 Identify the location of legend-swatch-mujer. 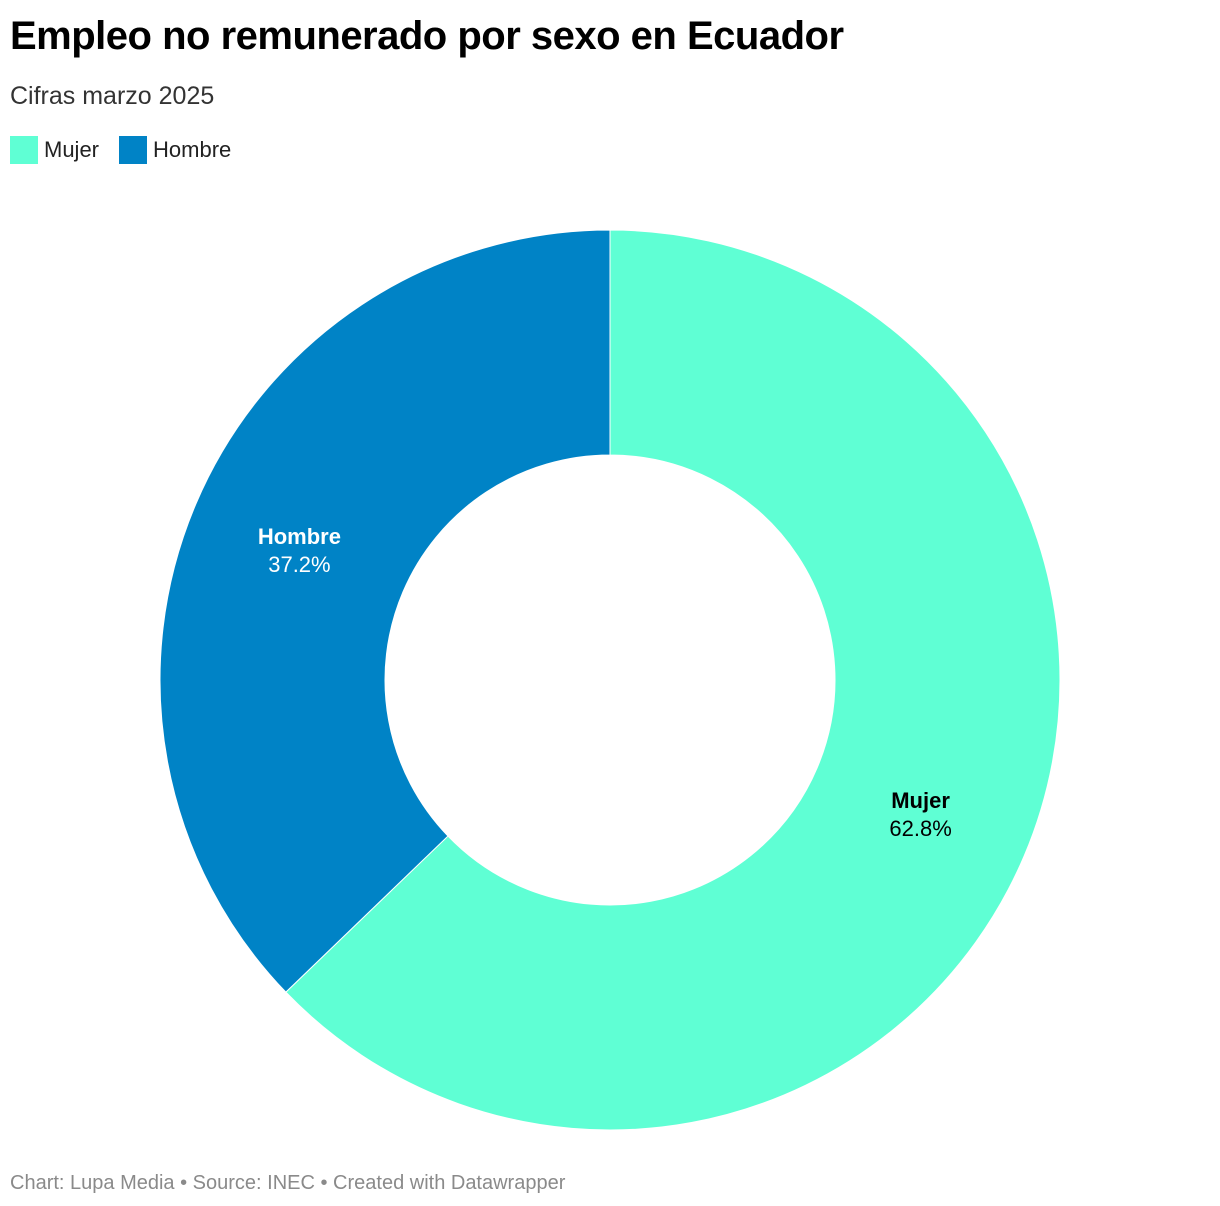
(24, 150).